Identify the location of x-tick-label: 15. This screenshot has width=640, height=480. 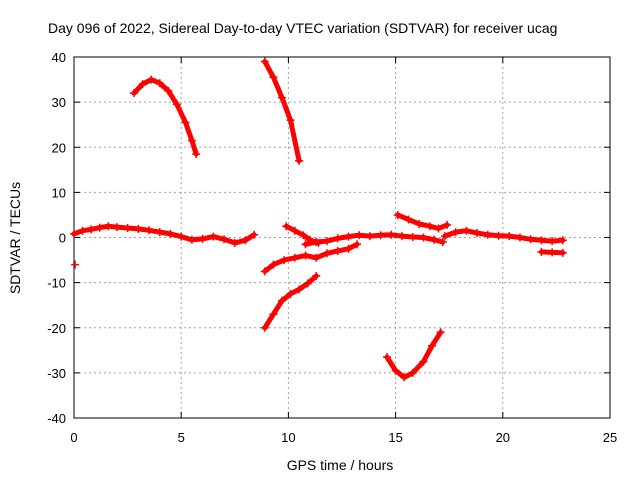
(395, 437).